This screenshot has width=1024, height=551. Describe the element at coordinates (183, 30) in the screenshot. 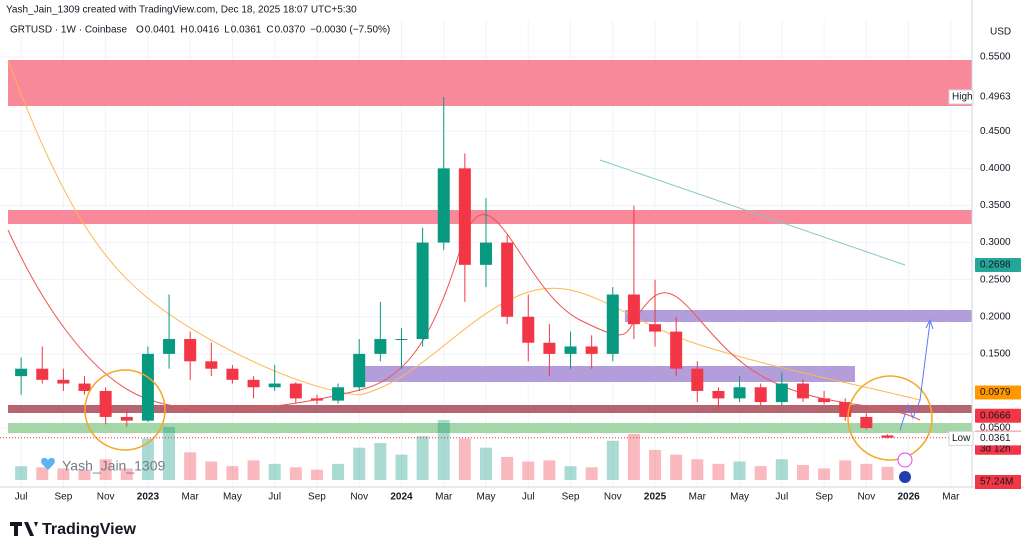

I see `ohlc-prefix: H` at that location.